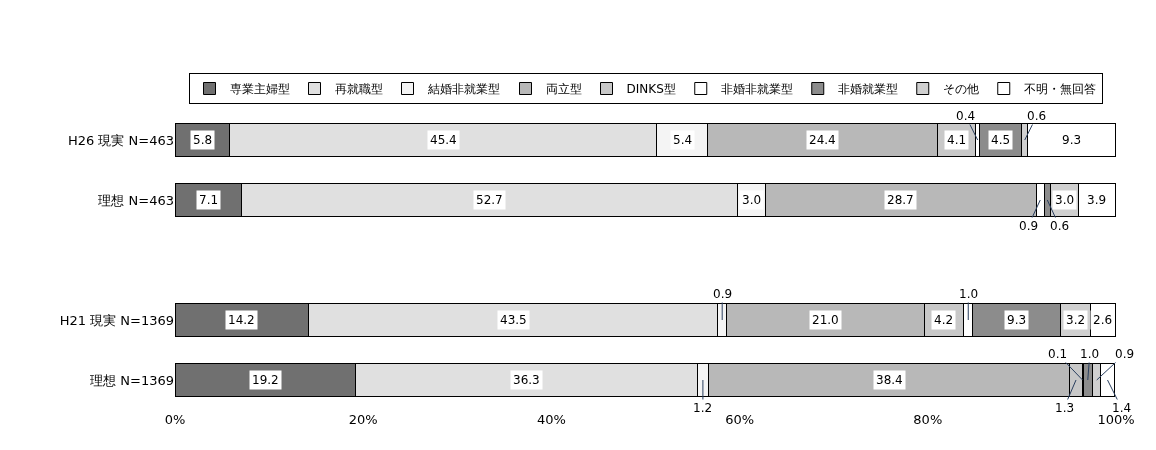 This screenshot has width=1156, height=450. What do you see at coordinates (489, 200) in the screenshot?
I see `data-label: 52.7` at bounding box center [489, 200].